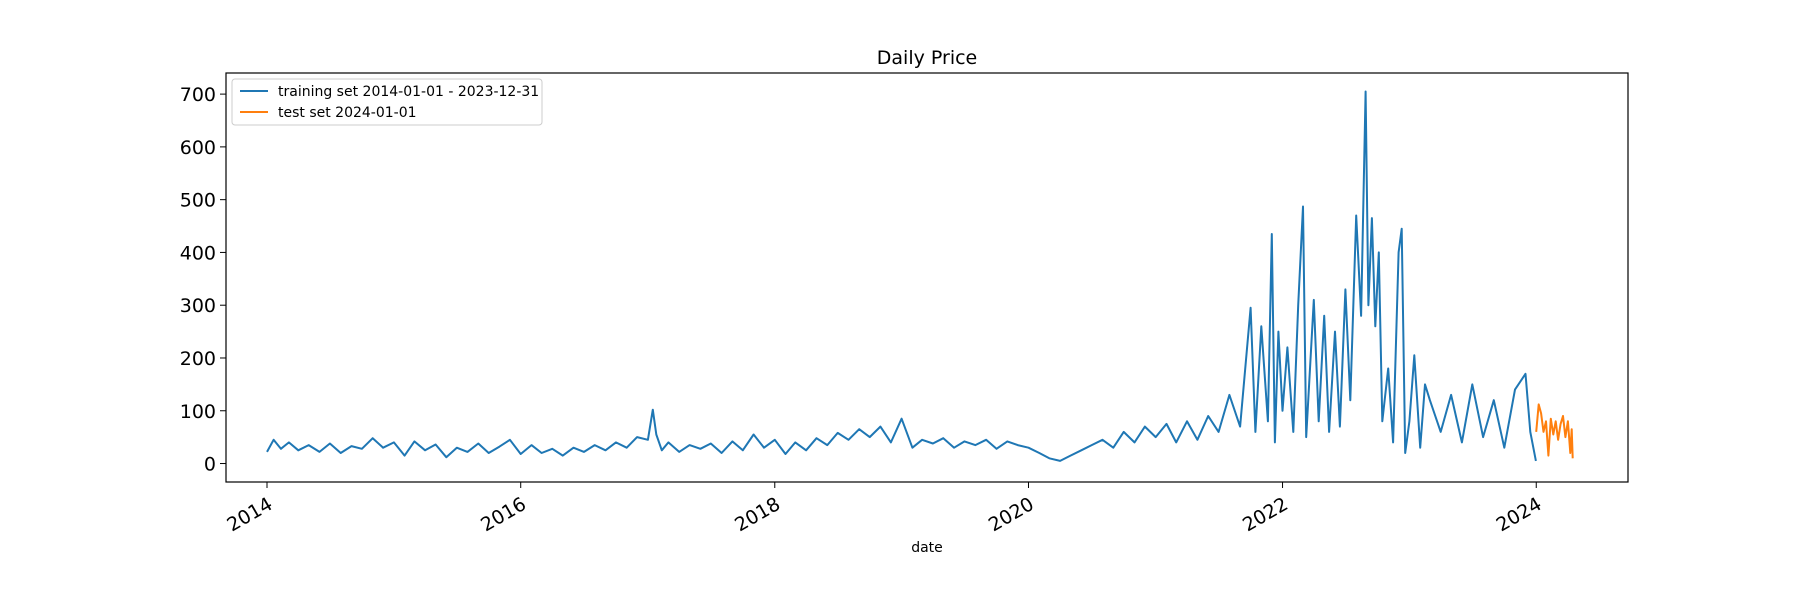 This screenshot has width=1800, height=600. Describe the element at coordinates (1011, 514) in the screenshot. I see `x-tick-label-3: 2020` at that location.